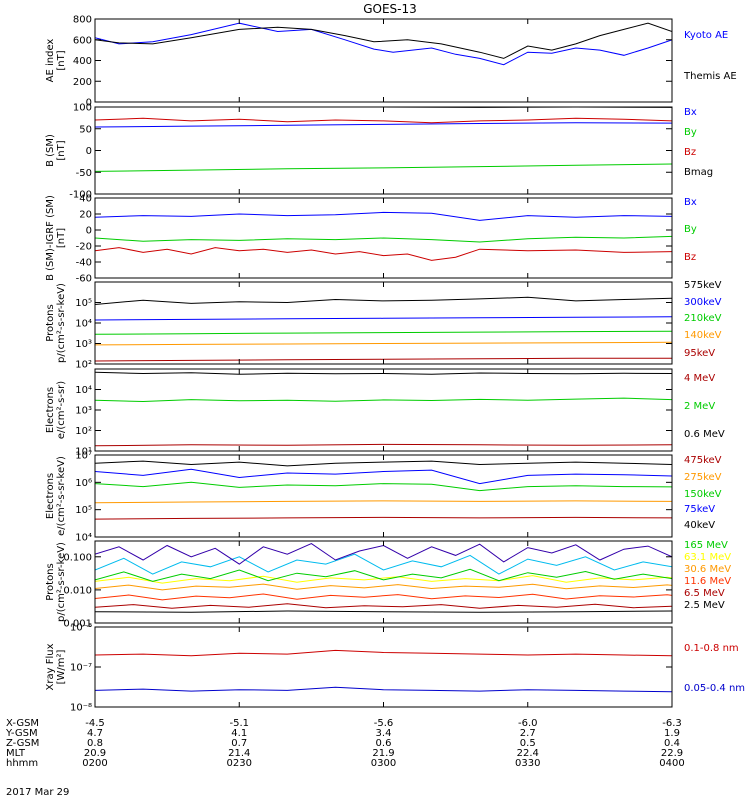  I want to click on ephemeris-value: 22.9, so click(672, 753).